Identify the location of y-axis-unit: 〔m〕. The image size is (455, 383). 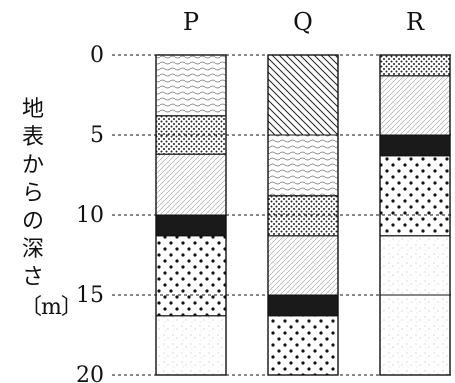
(51, 307).